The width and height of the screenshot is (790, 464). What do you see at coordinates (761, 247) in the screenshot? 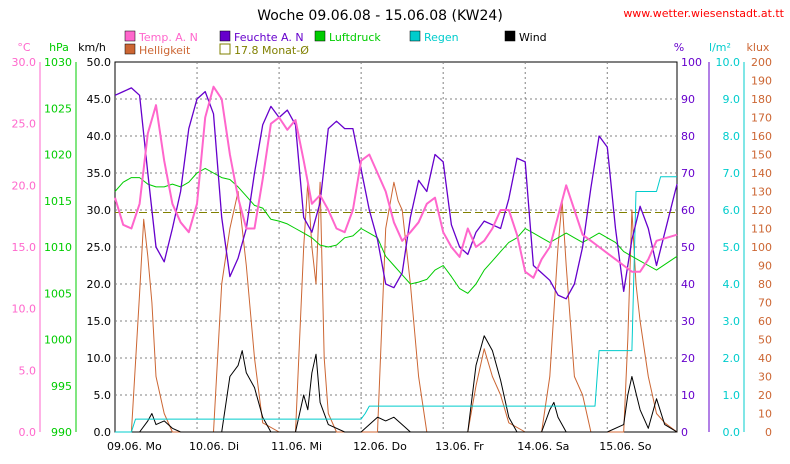
I see `brightness-tick-label: 100` at bounding box center [761, 247].